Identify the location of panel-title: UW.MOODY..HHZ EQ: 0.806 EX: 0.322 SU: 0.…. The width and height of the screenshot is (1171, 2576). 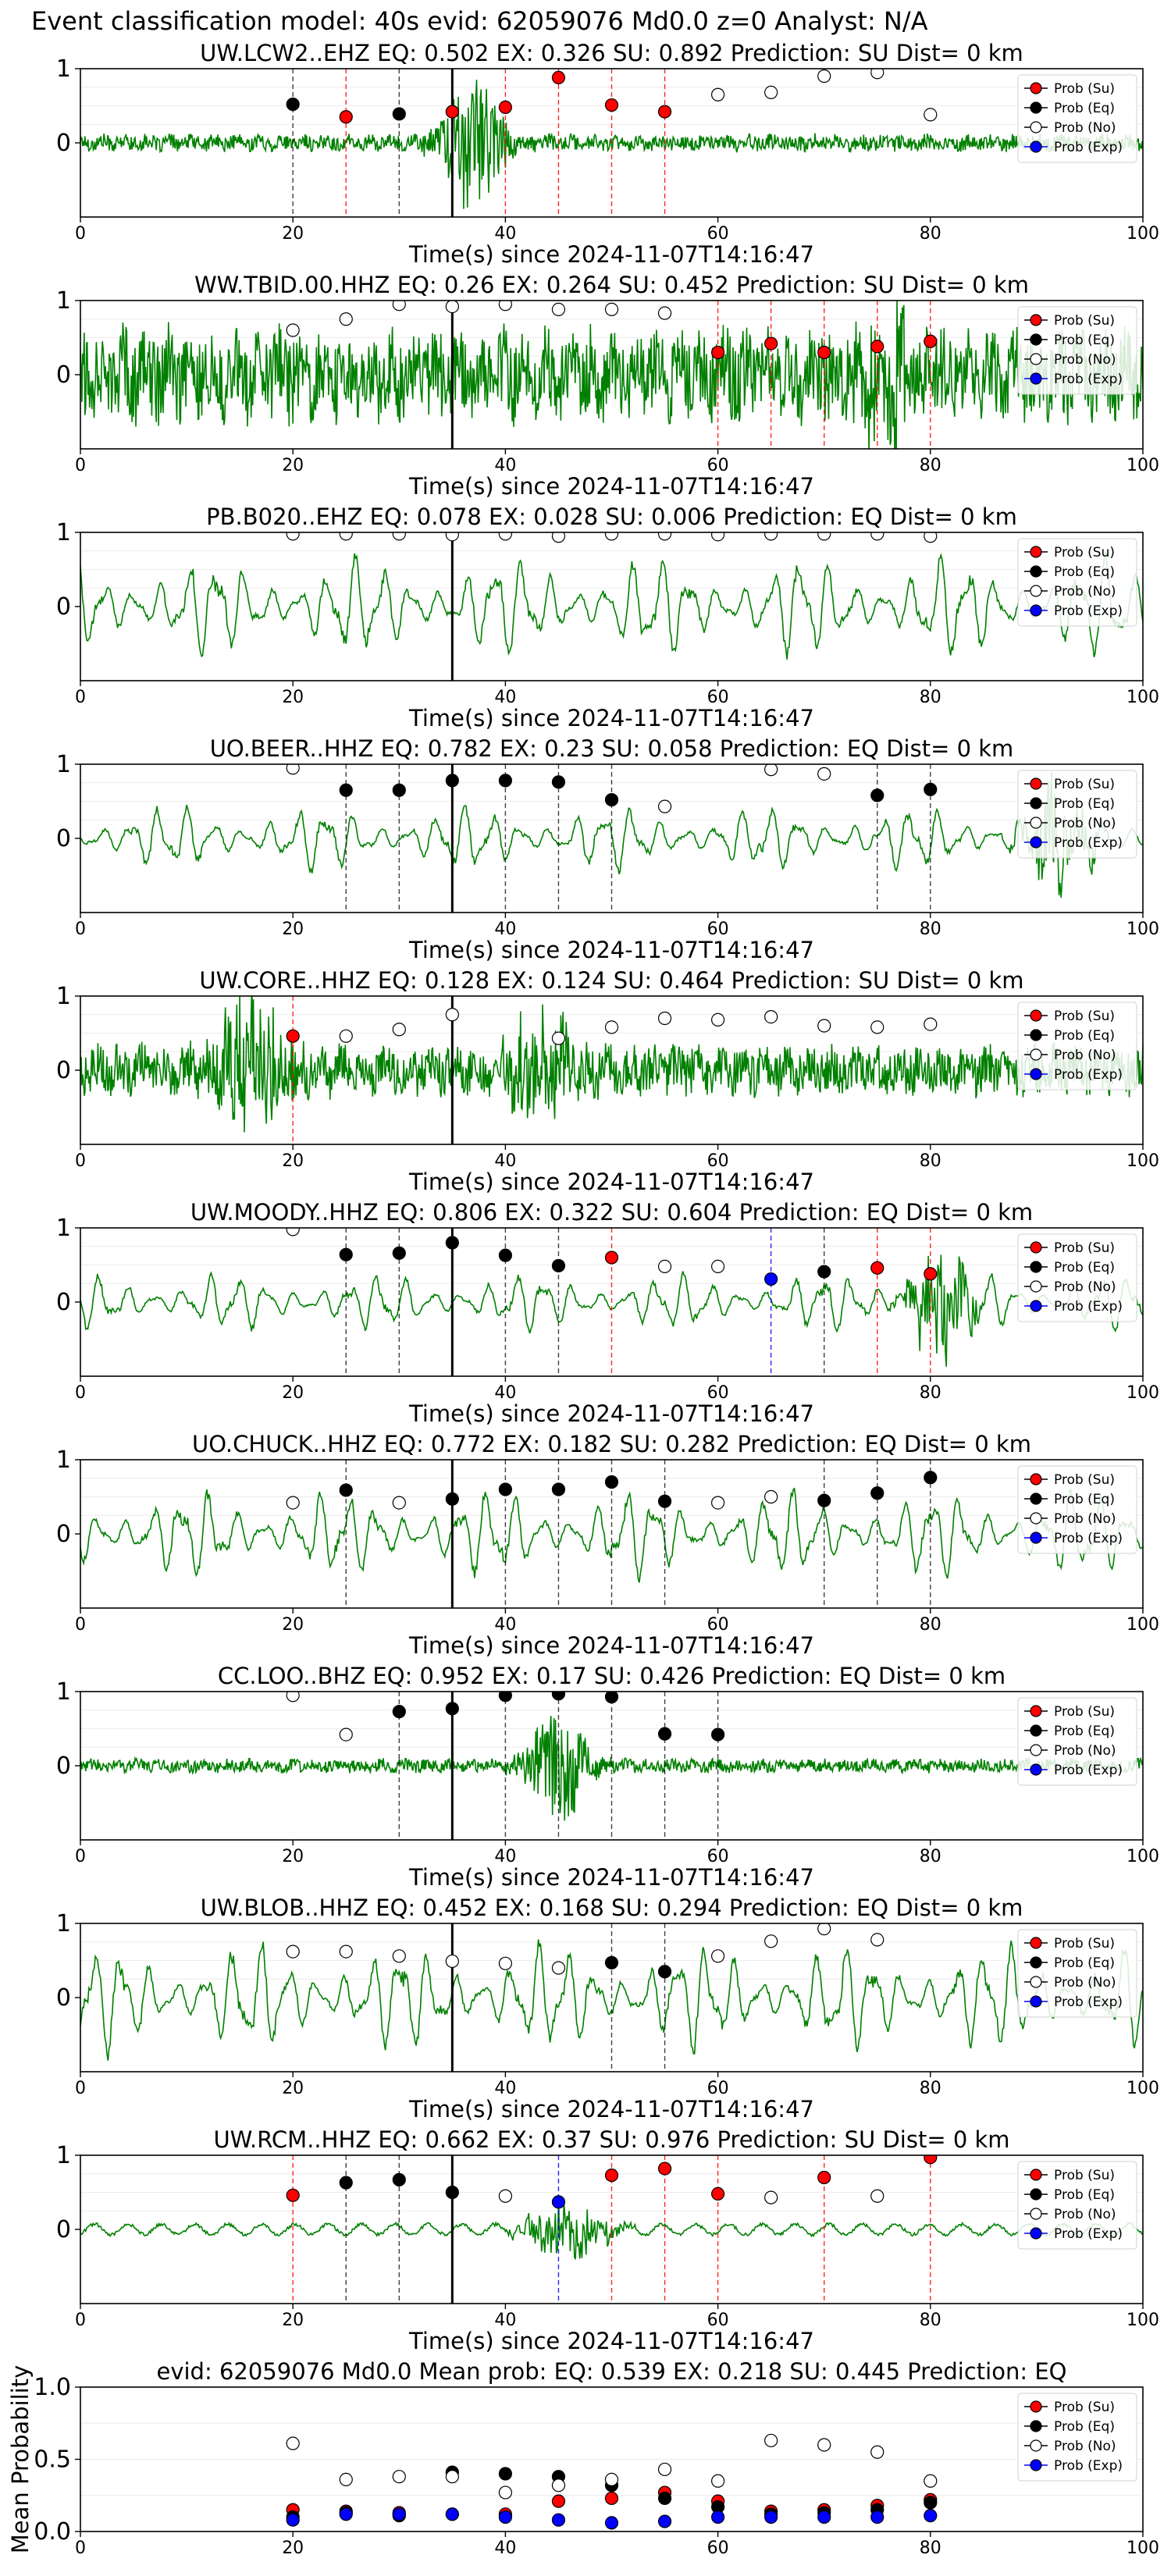
(611, 1212).